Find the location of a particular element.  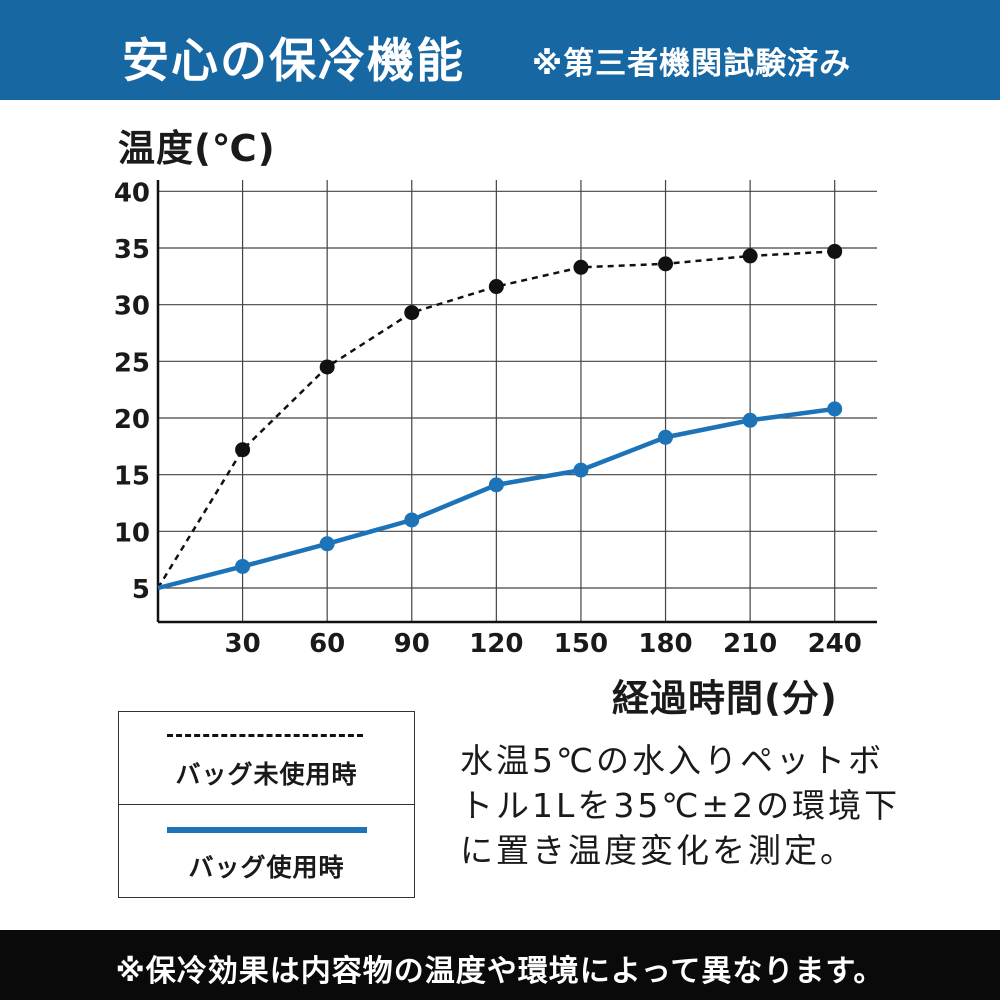

y-tick-label: 40 is located at coordinates (132, 193).